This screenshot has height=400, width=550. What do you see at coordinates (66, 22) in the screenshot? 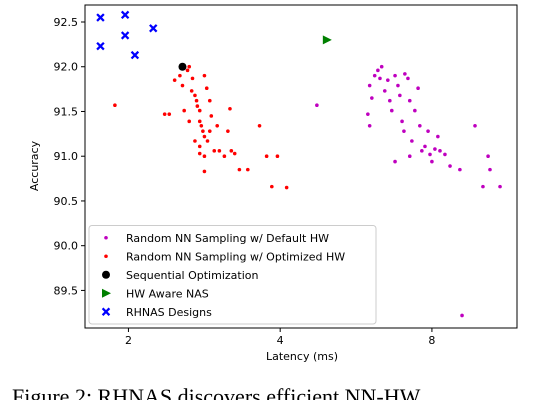
I see `y-tick-label: 92.5` at bounding box center [66, 22].